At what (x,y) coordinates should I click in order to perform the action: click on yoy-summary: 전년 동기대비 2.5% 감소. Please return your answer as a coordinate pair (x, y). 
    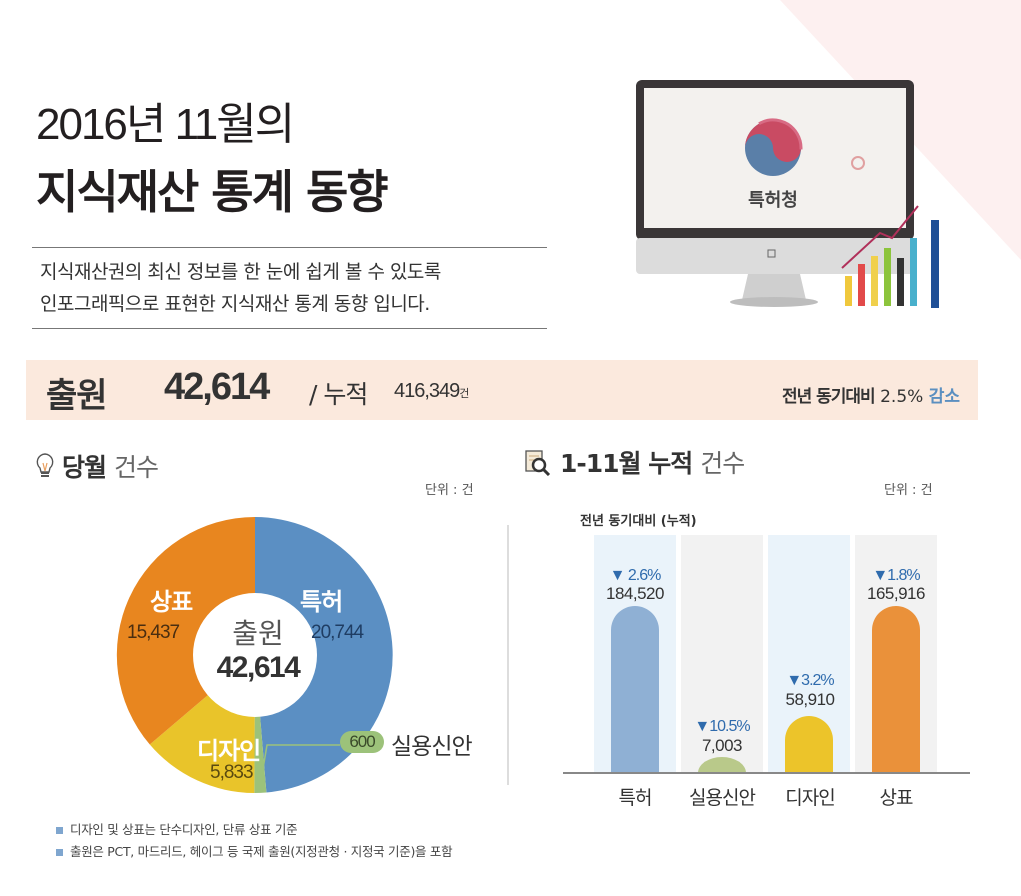
    Looking at the image, I should click on (871, 394).